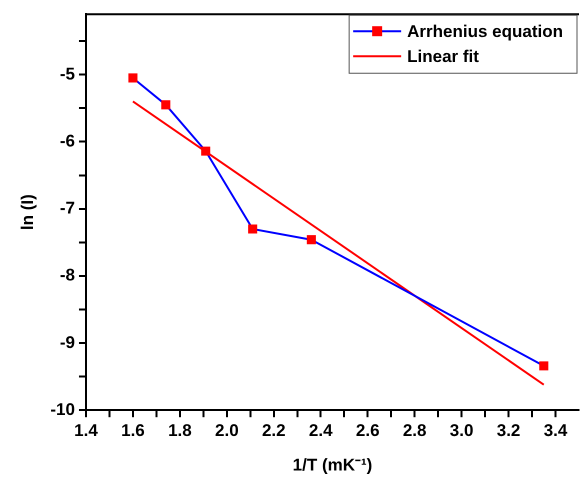 Image resolution: width=586 pixels, height=490 pixels. I want to click on x-tick-label: 2.4, so click(321, 430).